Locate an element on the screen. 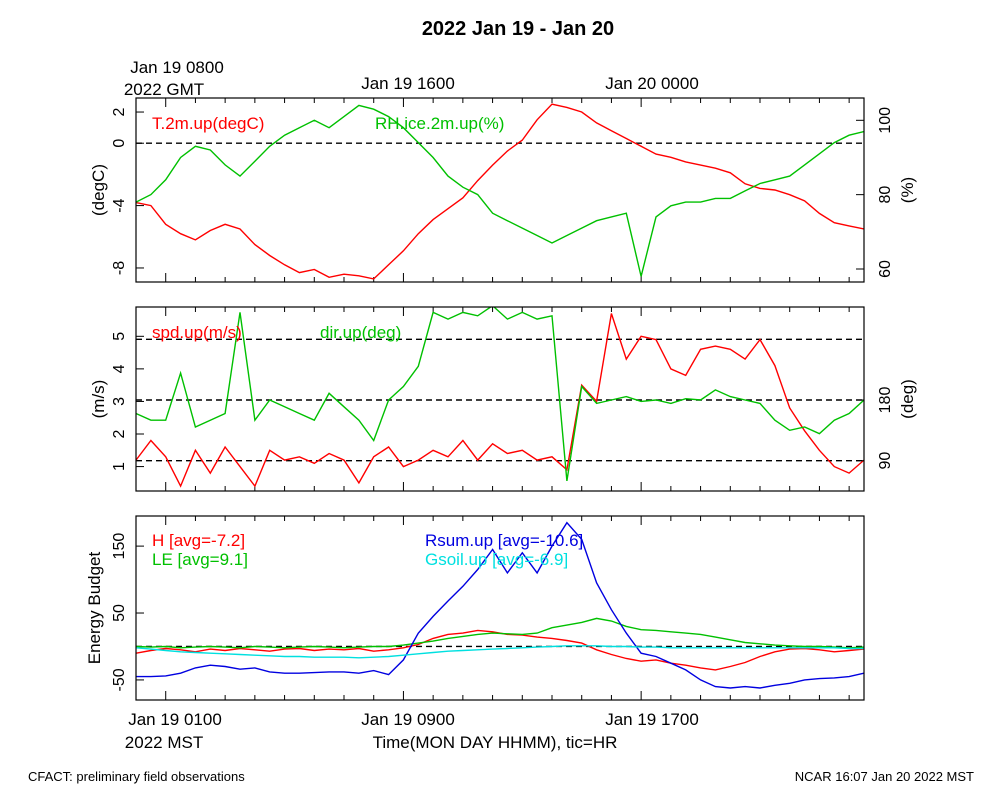 The height and width of the screenshot is (800, 1000). legend-label-2: LE [avg=9.1] is located at coordinates (200, 559).